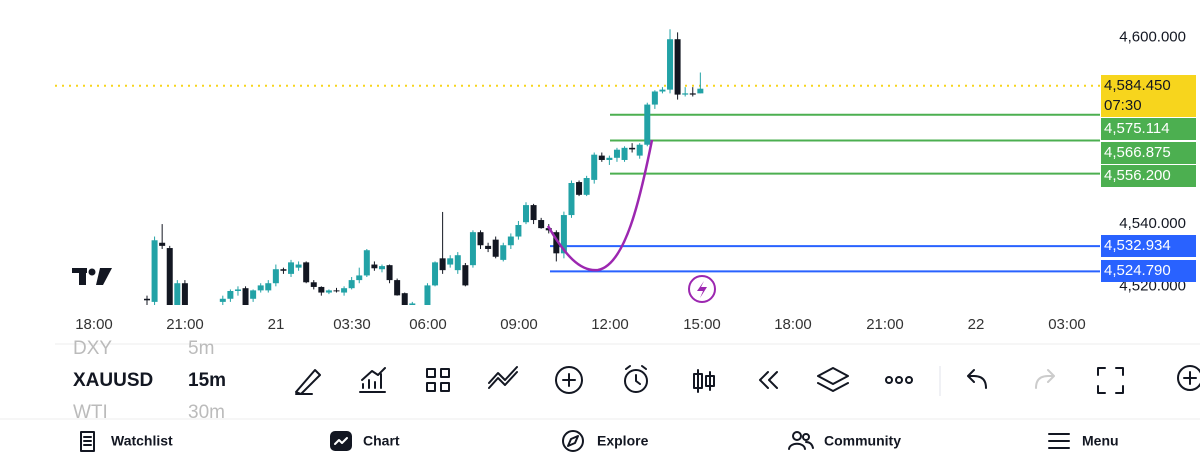 This screenshot has width=1200, height=466. Describe the element at coordinates (438, 380) in the screenshot. I see `layouts` at that location.